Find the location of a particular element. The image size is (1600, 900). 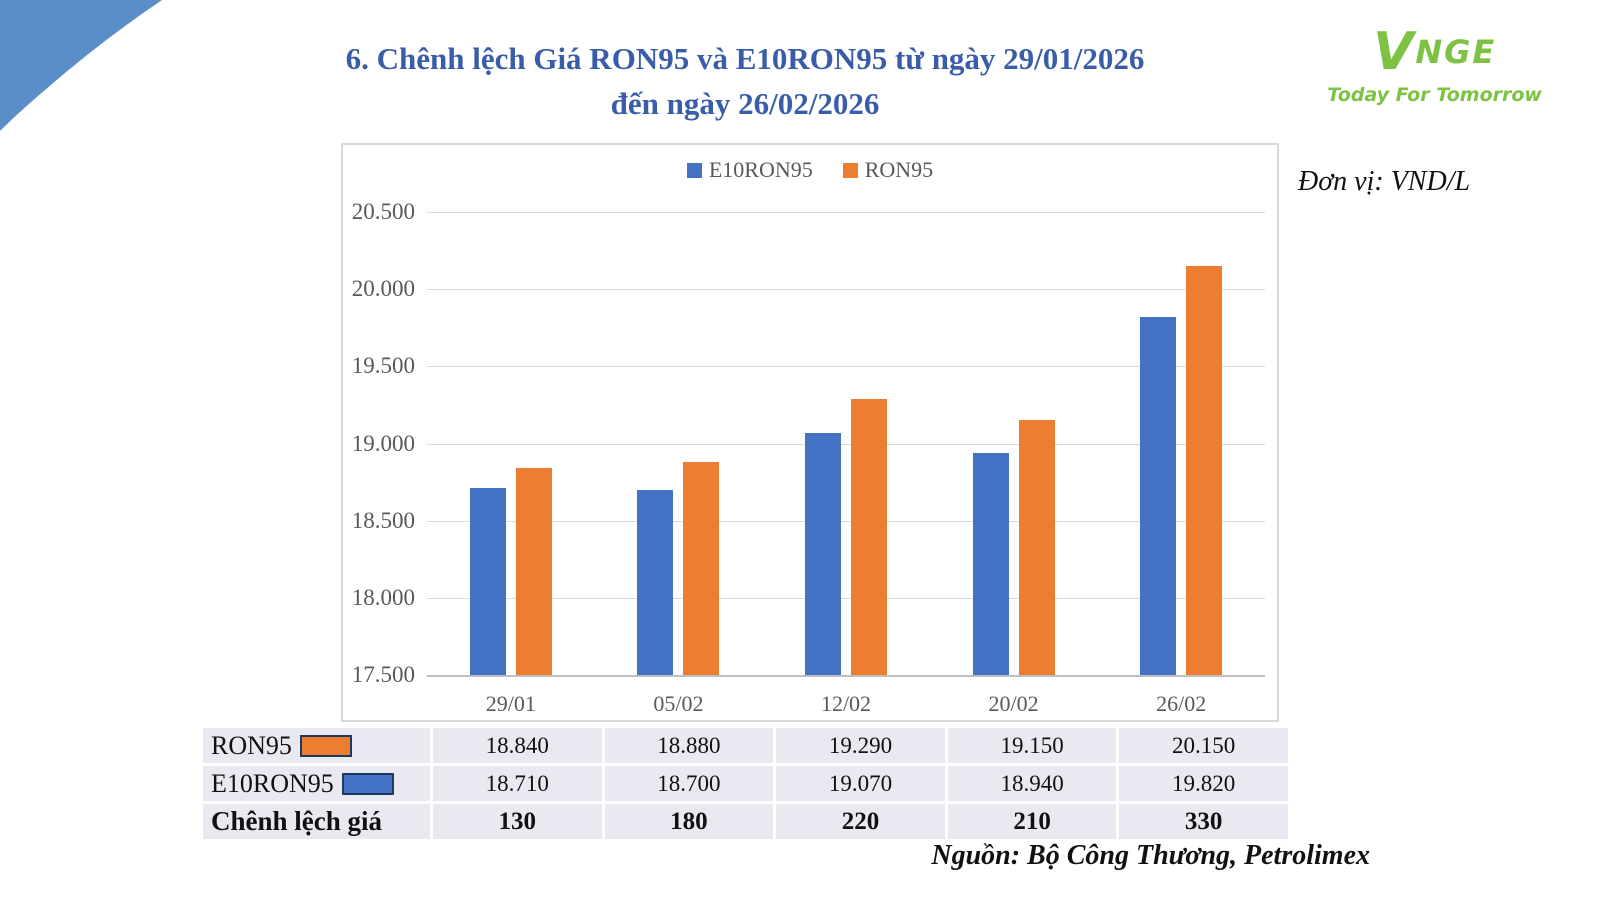

row-label-text: RON95 is located at coordinates (251, 745).